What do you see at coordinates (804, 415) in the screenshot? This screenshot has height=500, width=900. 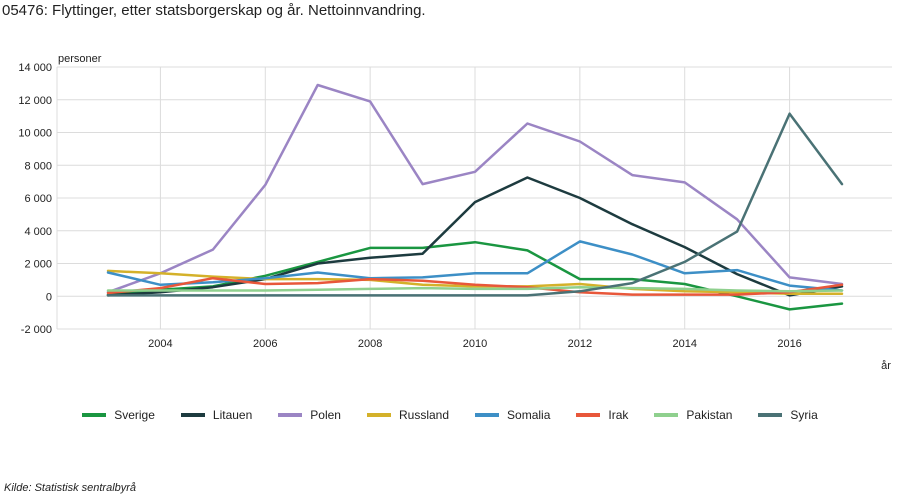 I see `legend-label: Syria` at bounding box center [804, 415].